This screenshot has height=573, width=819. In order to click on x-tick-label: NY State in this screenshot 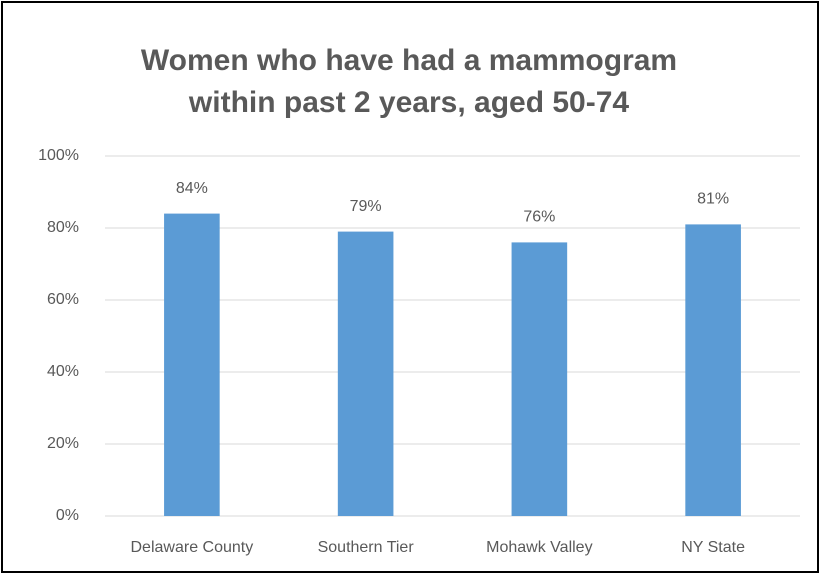, I will do `click(713, 547)`.